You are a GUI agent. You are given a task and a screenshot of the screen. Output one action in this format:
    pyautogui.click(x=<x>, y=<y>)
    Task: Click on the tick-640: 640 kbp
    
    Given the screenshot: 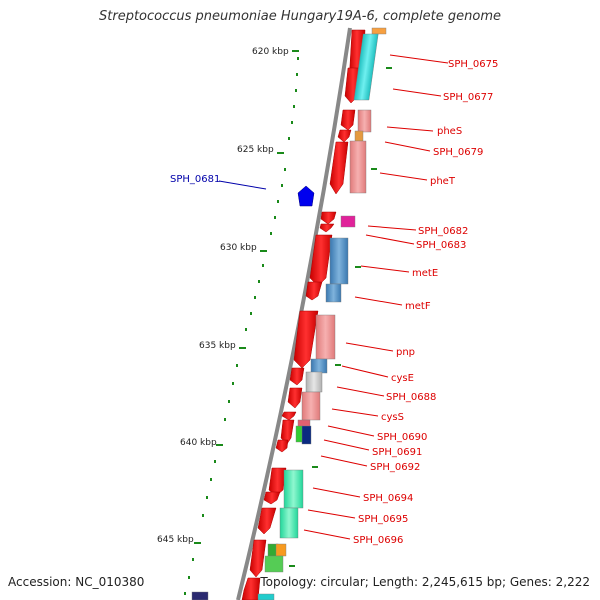 What is the action you would take?
    pyautogui.click(x=201, y=443)
    